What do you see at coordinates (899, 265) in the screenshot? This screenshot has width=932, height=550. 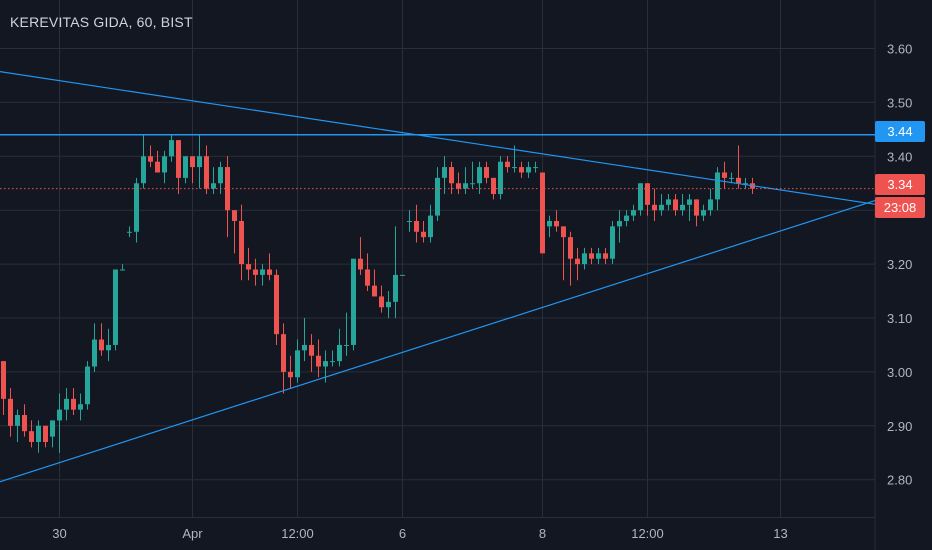 I see `price-axis: 3.603.503.403.303.203.103.002.902.80` at bounding box center [899, 265].